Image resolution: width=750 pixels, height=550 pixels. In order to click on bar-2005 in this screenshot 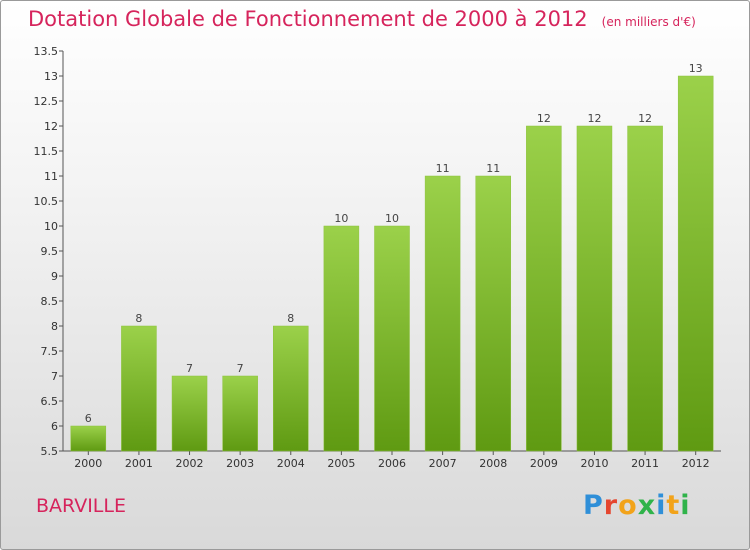, I will do `click(341, 338)`.